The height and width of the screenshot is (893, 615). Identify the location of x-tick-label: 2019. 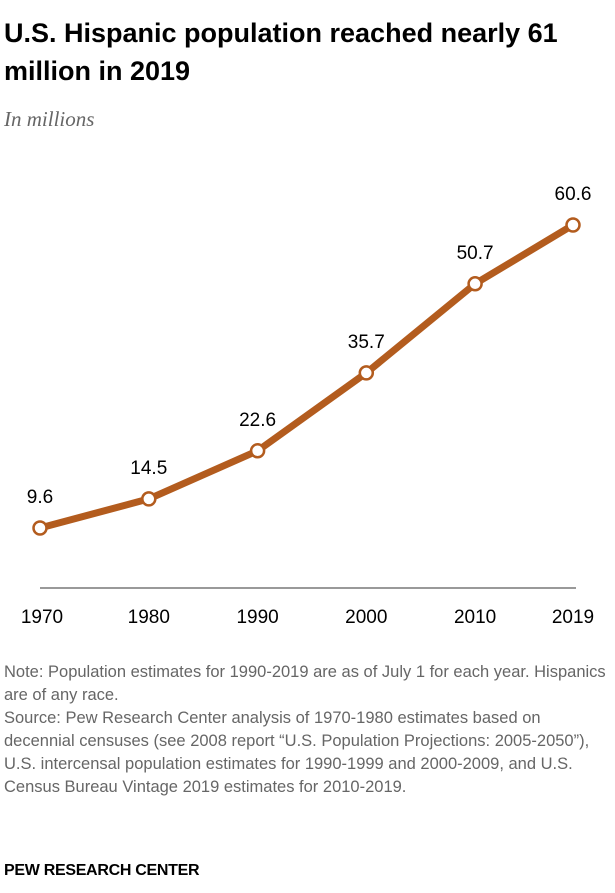
(573, 617).